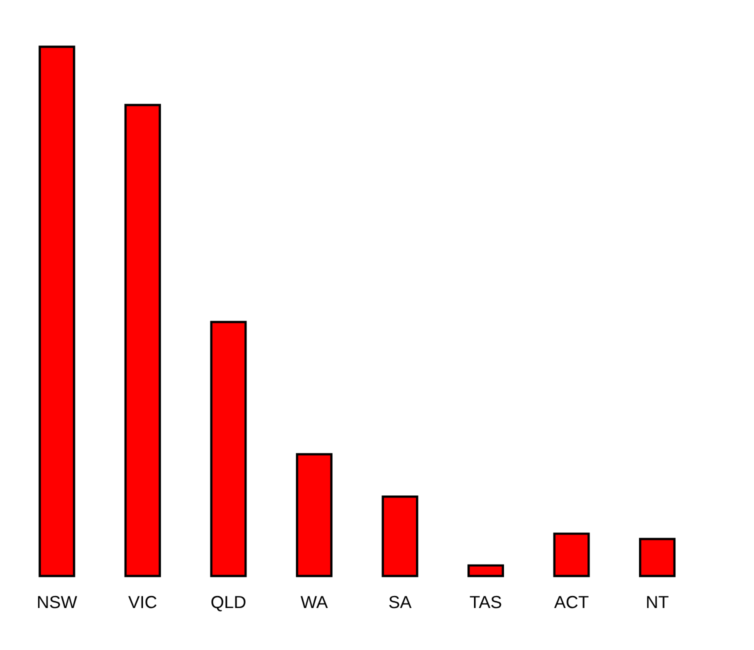  I want to click on x-tick-label: VIC, so click(142, 602).